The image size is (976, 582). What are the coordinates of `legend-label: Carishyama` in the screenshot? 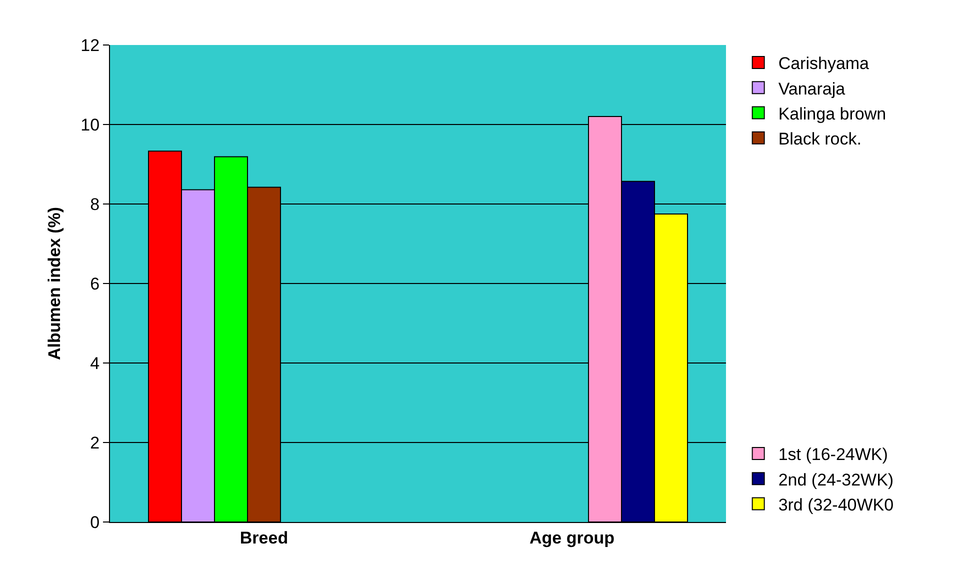 It's located at (824, 64).